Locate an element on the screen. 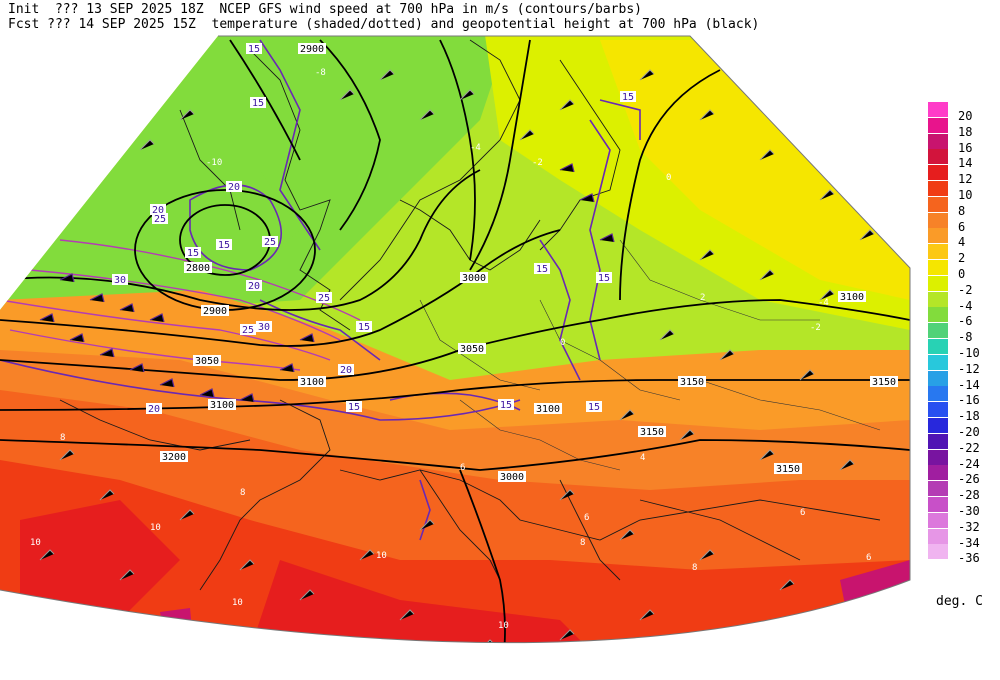  colorbar-label: 8 is located at coordinates (962, 210).